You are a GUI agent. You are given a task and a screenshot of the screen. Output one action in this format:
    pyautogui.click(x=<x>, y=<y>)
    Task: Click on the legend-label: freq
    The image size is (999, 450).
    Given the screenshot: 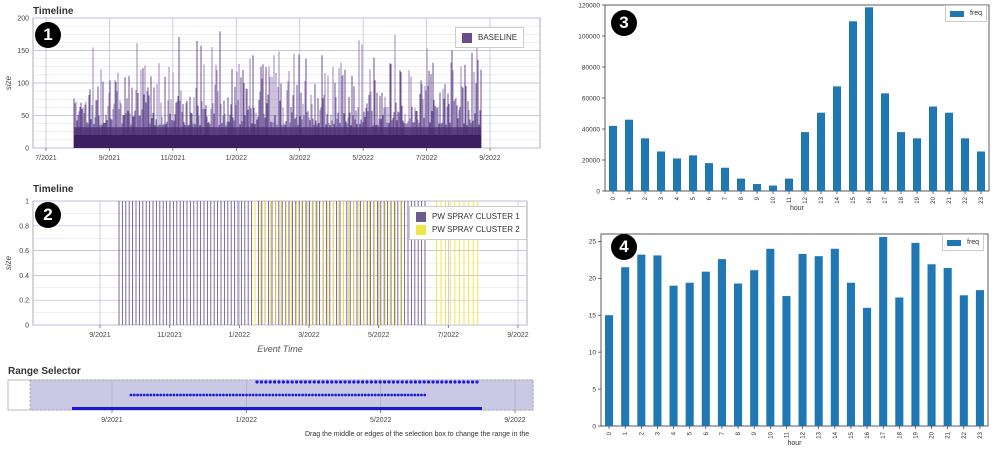 What is the action you would take?
    pyautogui.click(x=976, y=13)
    